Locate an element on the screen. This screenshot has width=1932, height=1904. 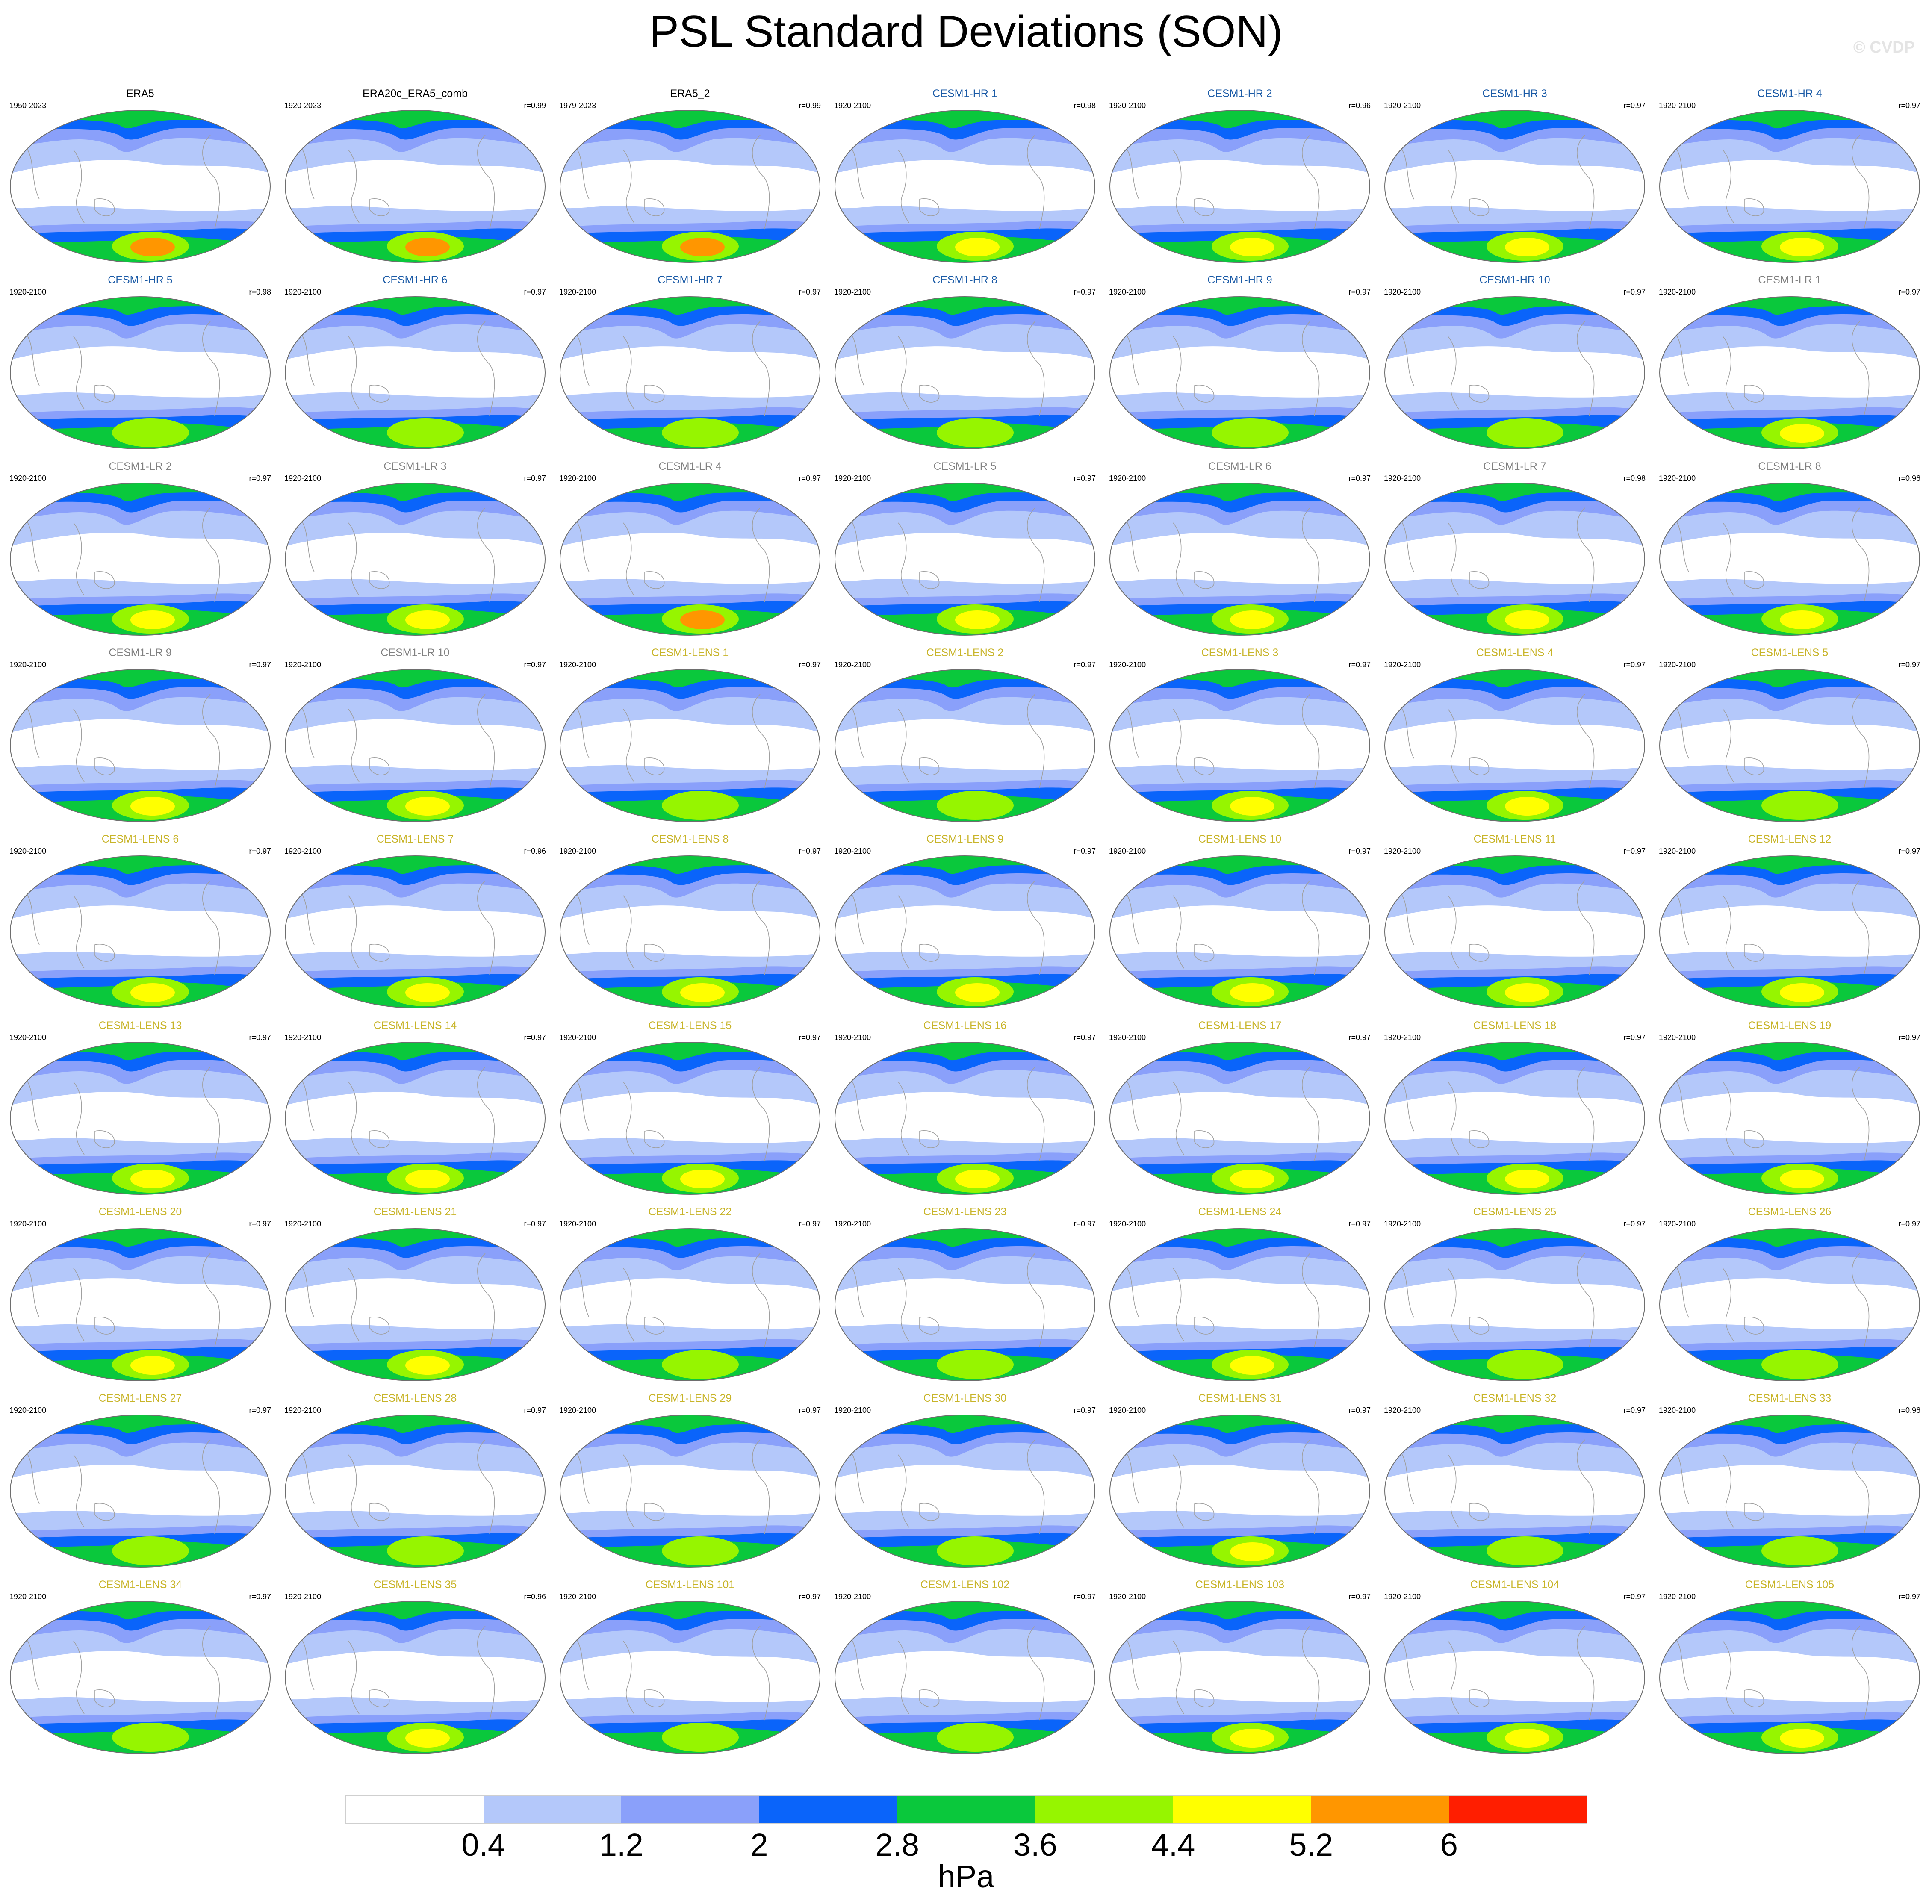
panel-title: CESM1-LENS 18 is located at coordinates (1515, 1026).